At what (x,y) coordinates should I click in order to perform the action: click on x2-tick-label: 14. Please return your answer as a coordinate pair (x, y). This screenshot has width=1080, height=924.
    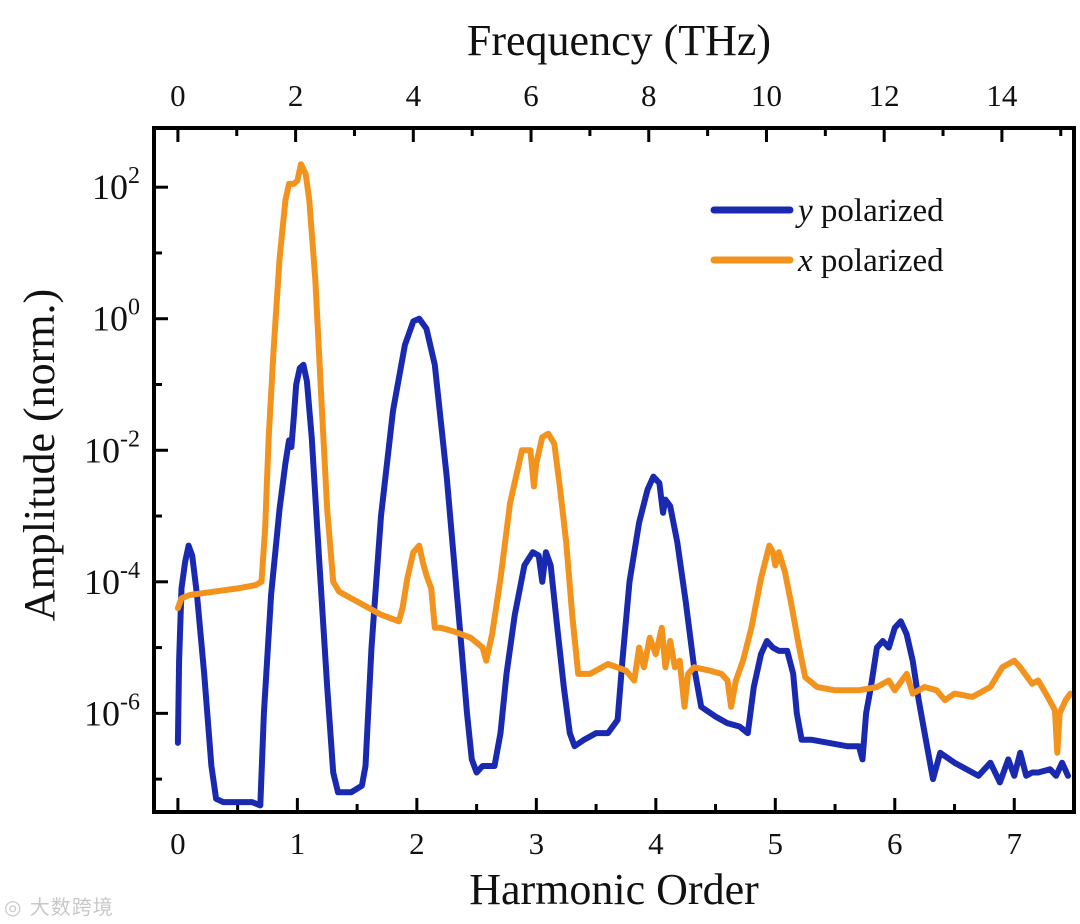
    Looking at the image, I should click on (1002, 95).